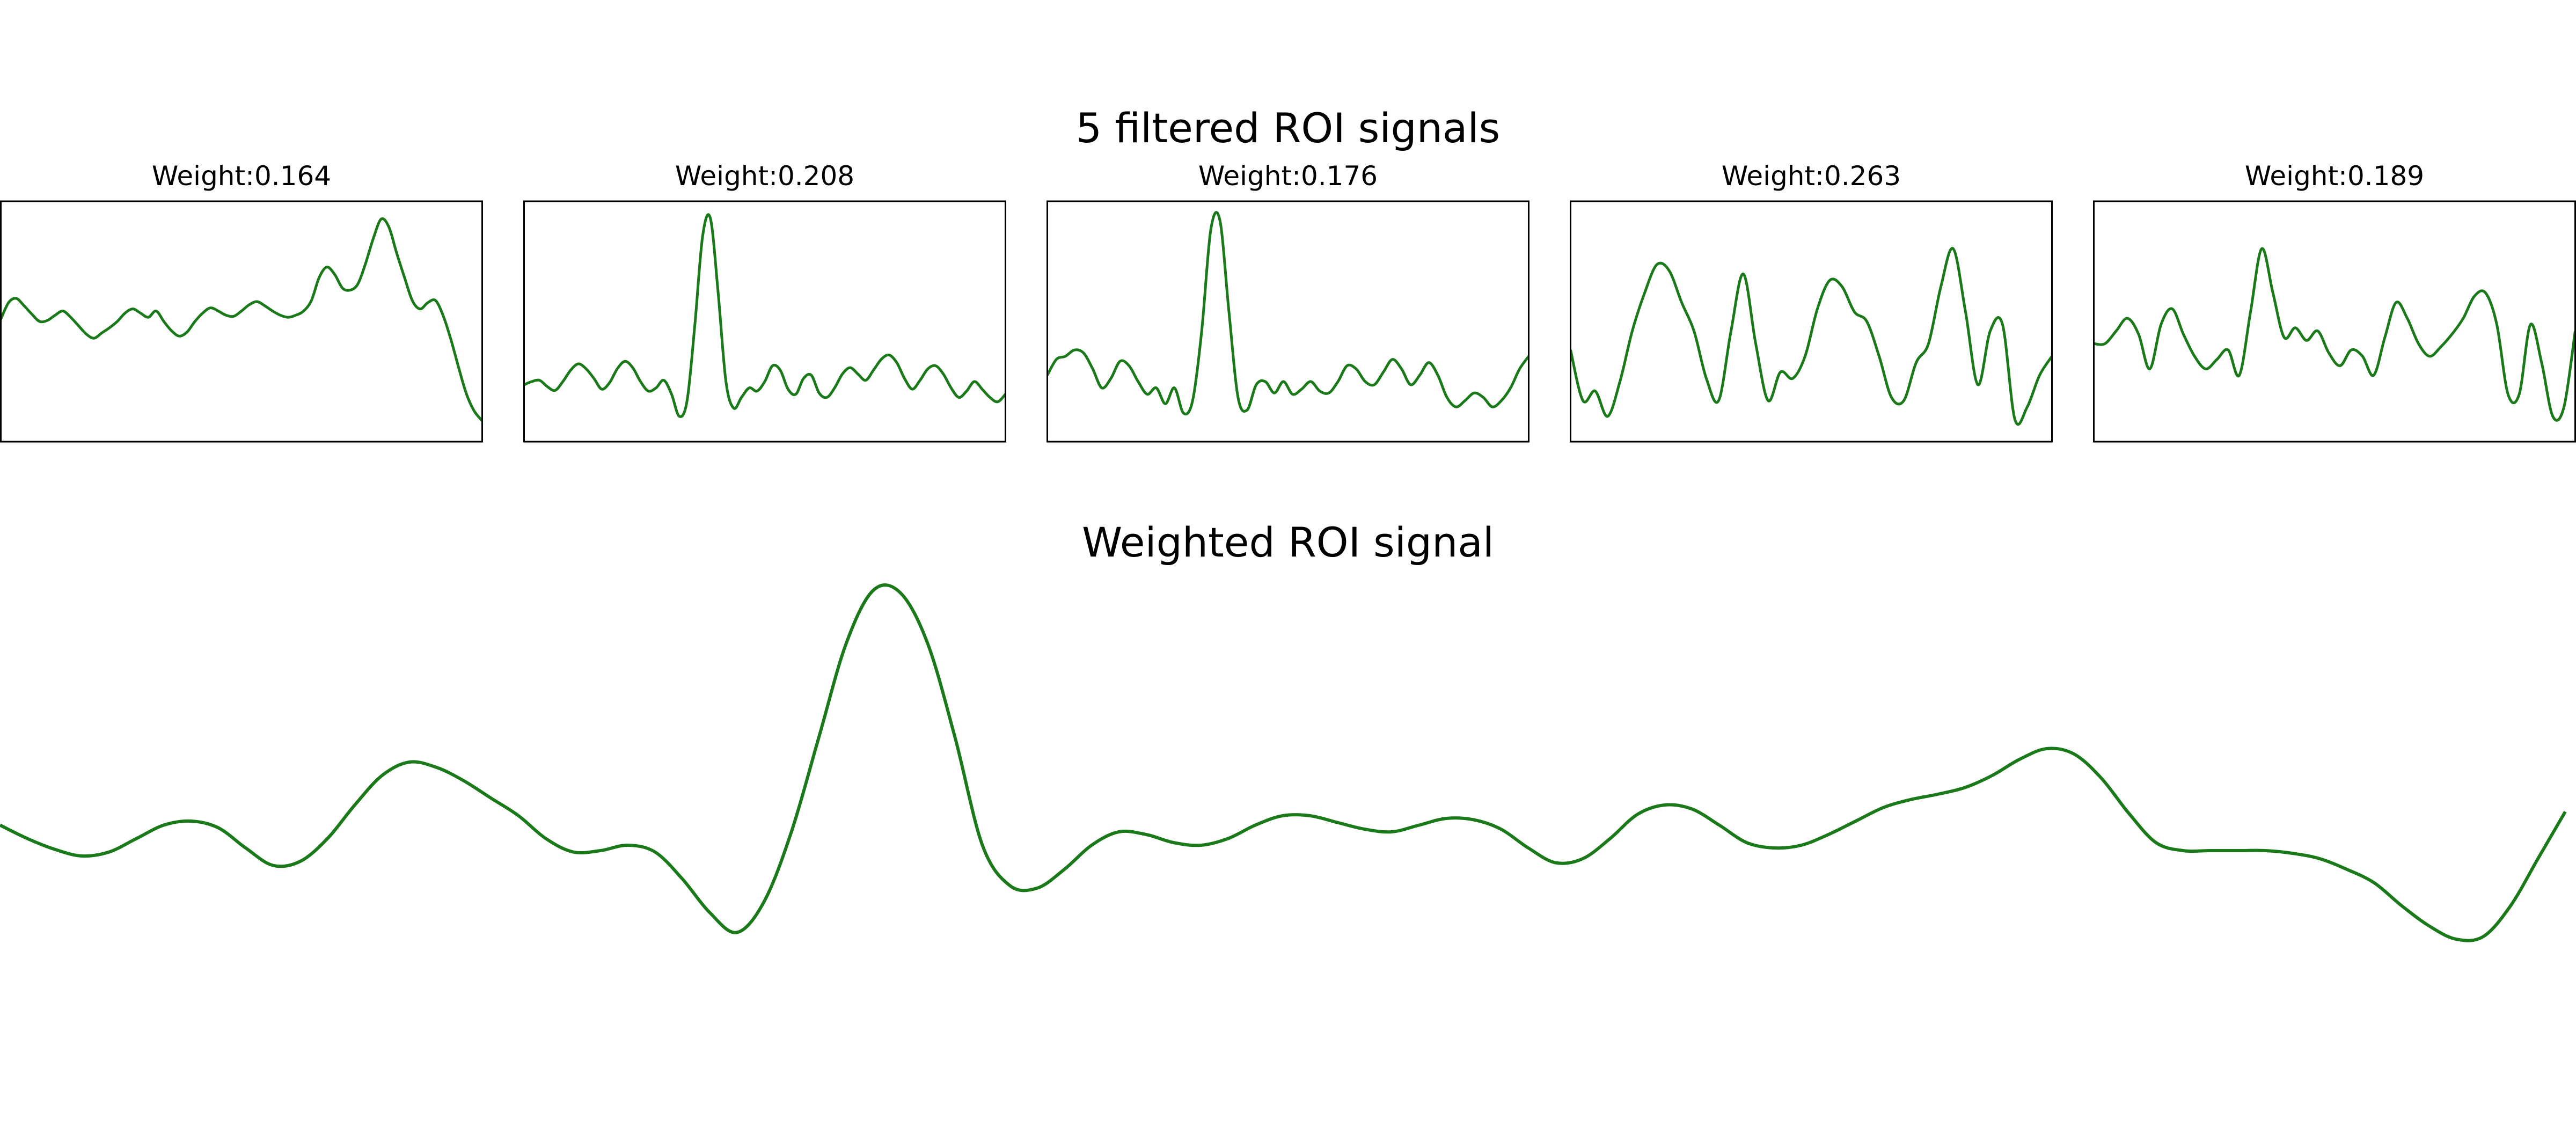  I want to click on panel-1-signal-line, so click(241, 319).